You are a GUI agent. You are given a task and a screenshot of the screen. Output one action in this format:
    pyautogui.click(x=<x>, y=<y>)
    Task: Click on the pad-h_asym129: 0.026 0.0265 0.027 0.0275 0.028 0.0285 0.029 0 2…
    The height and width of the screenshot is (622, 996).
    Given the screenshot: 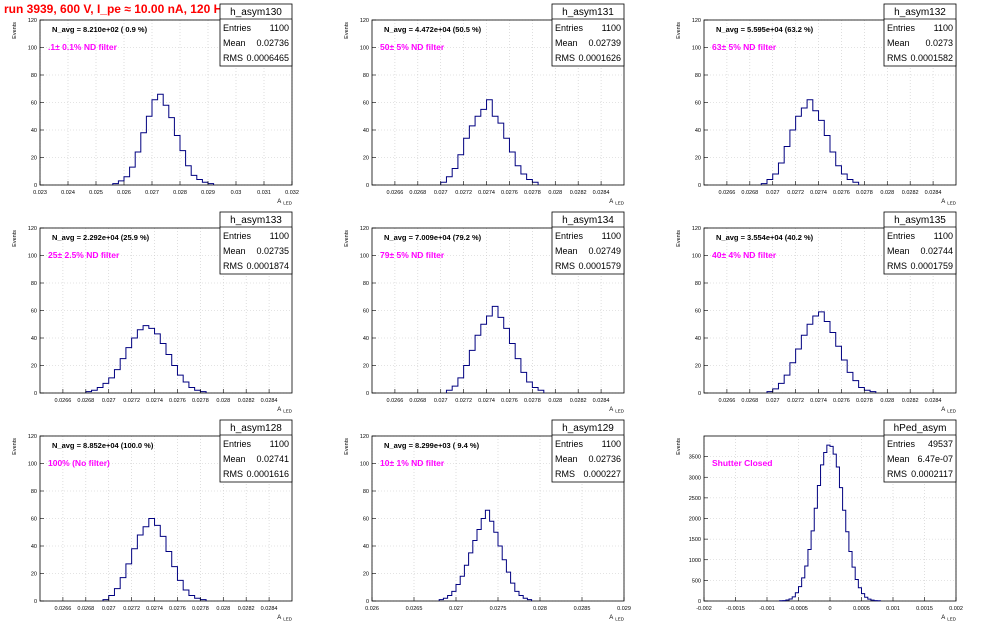 What is the action you would take?
    pyautogui.click(x=487, y=520)
    